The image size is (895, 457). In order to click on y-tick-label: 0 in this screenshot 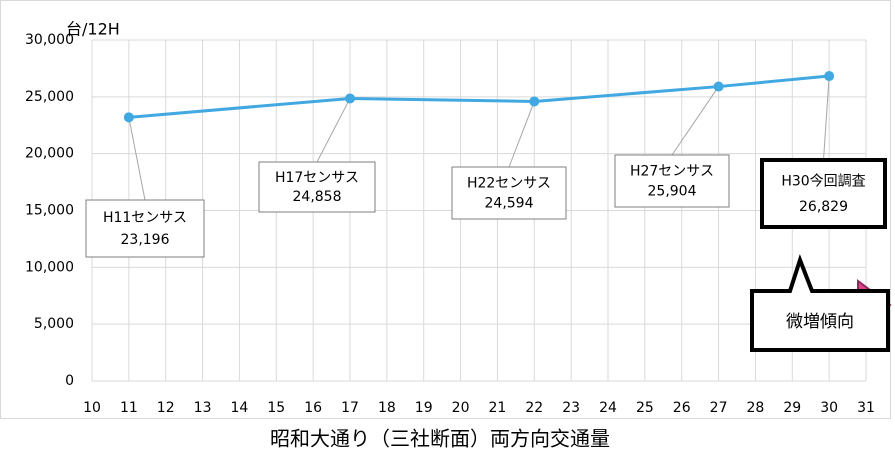, I will do `click(69, 381)`.